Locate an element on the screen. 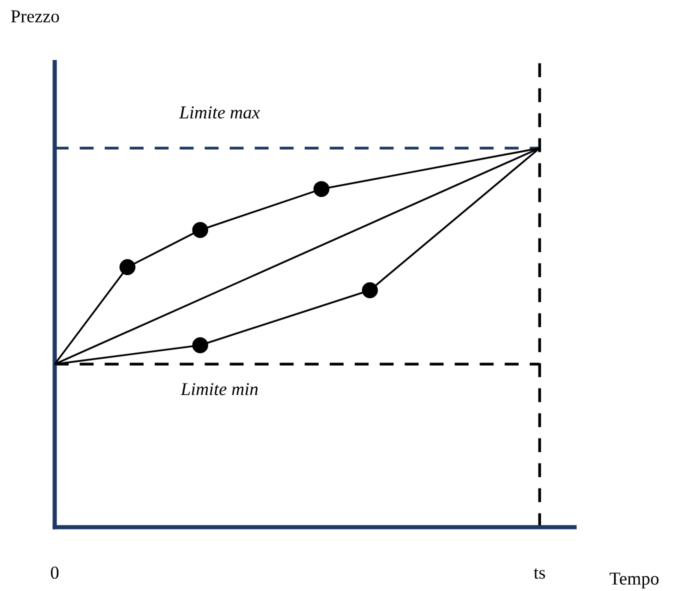 The height and width of the screenshot is (591, 684). ref-line-label: Limite min is located at coordinates (219, 389).